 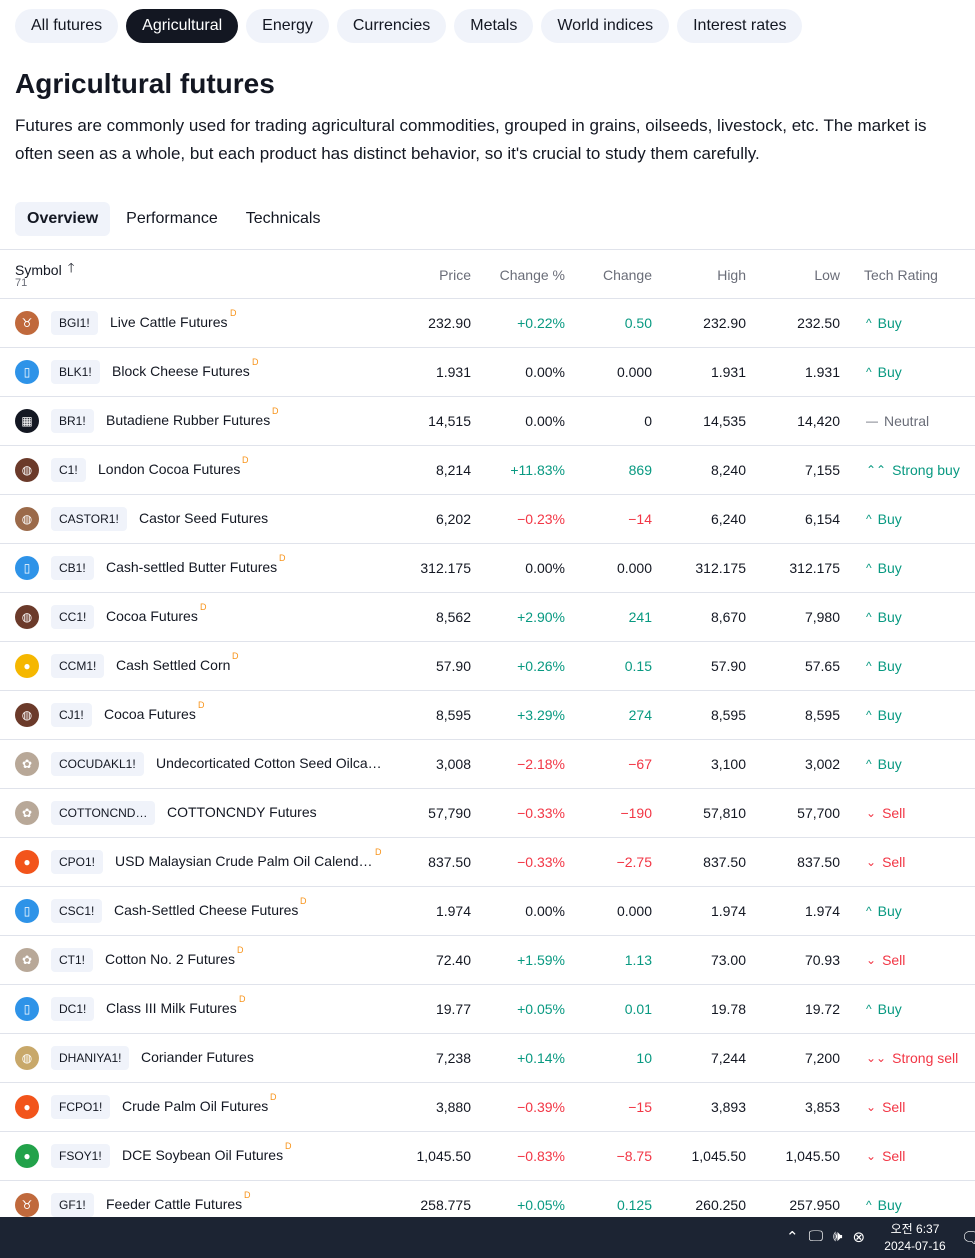 What do you see at coordinates (731, 275) in the screenshot?
I see `column-high: High` at bounding box center [731, 275].